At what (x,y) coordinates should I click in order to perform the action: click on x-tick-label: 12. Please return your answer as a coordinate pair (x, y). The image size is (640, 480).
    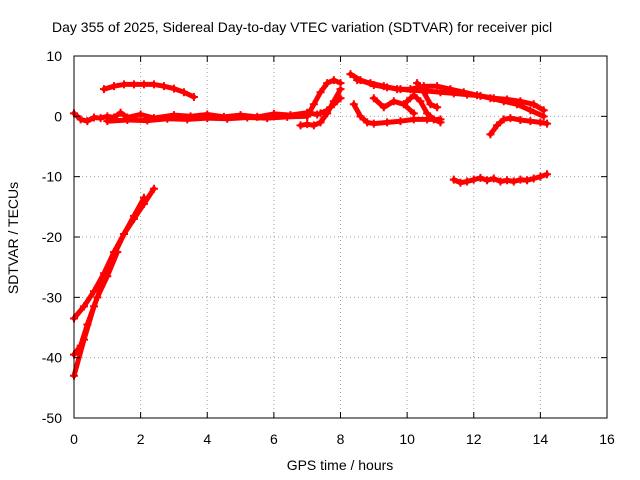
    Looking at the image, I should click on (474, 439).